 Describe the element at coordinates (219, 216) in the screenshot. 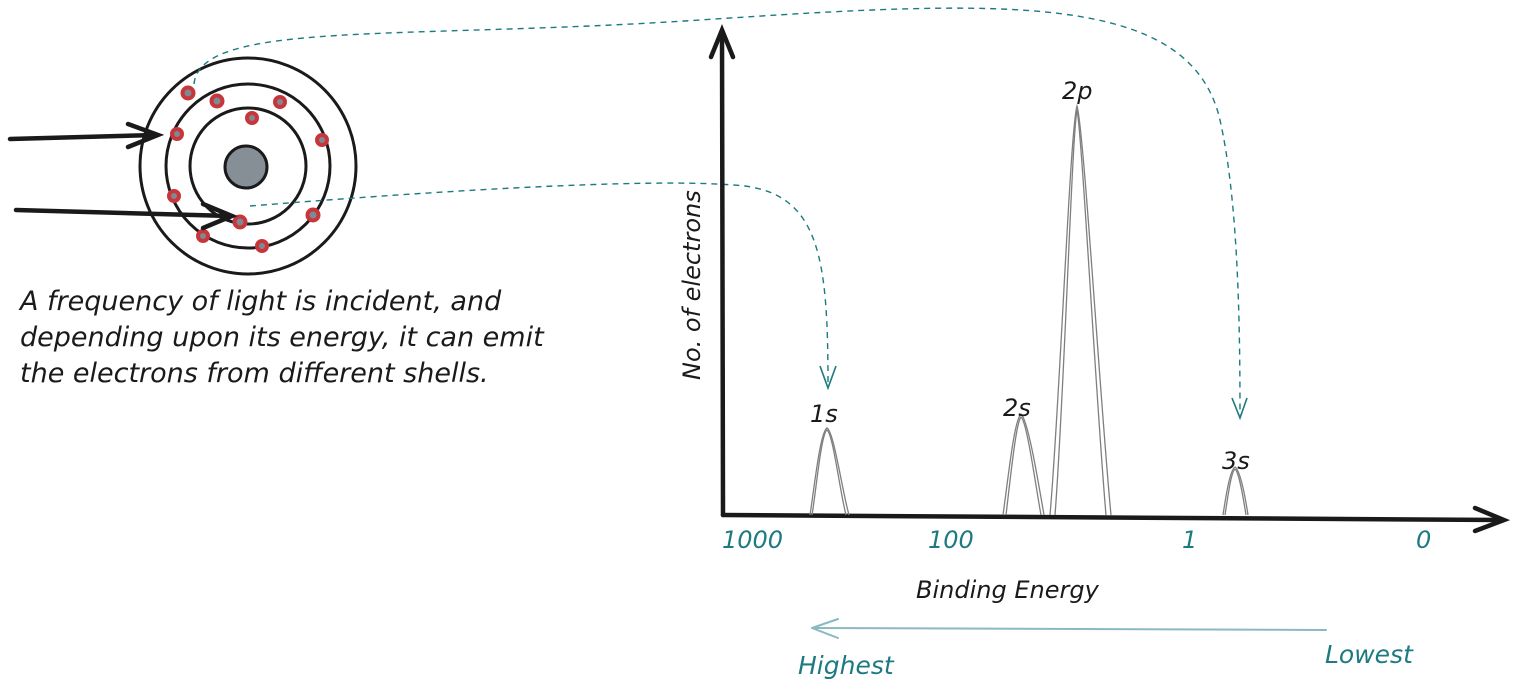

I see `incident-arrowhead-lower` at that location.